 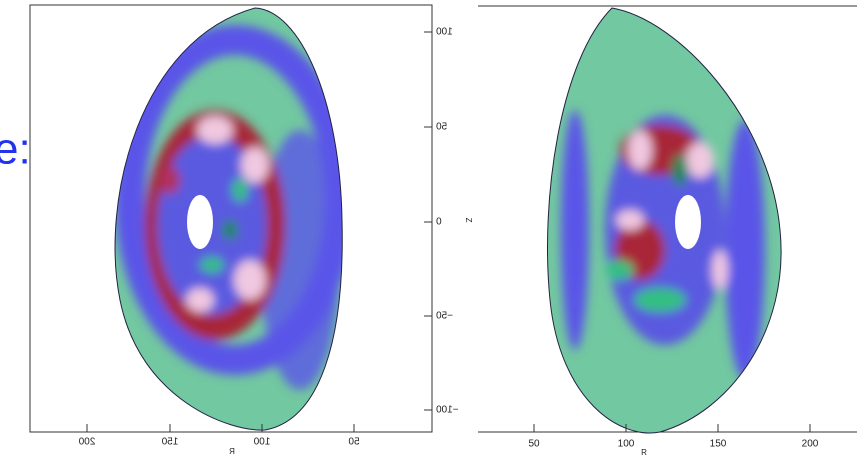 I want to click on y-tick-label: 50, so click(x=442, y=127).